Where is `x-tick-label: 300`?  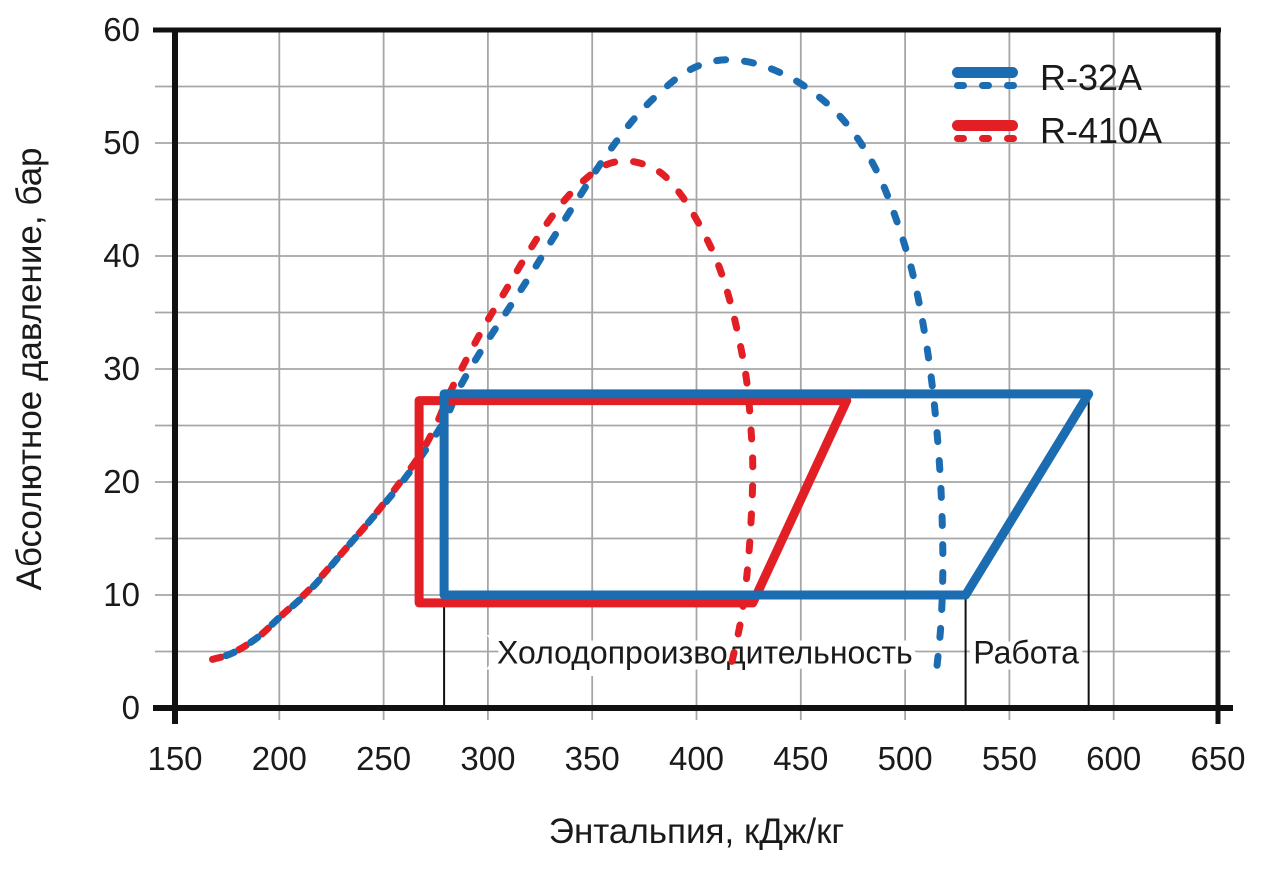
x-tick-label: 300 is located at coordinates (487, 758).